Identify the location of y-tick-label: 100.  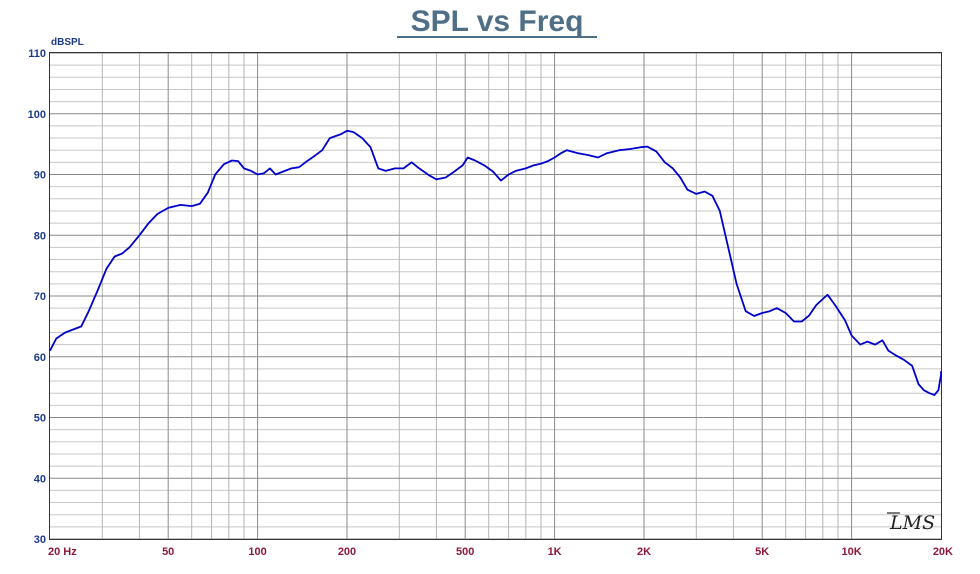
(37, 115).